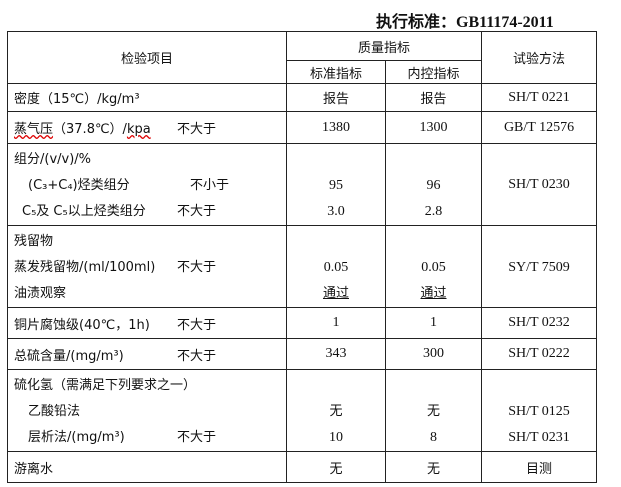  I want to click on copper-internal: 1, so click(433, 323).